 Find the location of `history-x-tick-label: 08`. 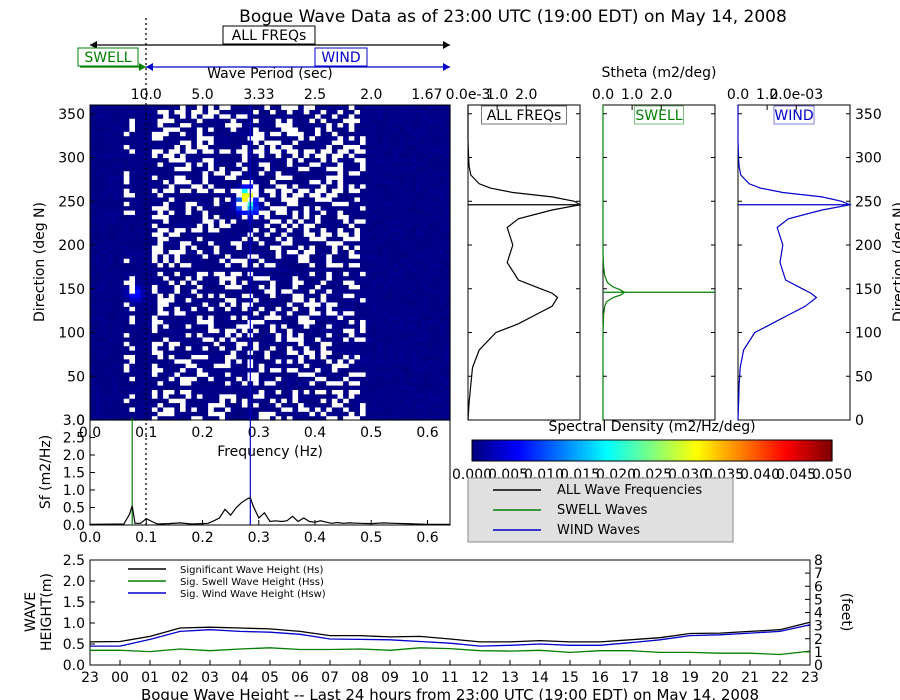

history-x-tick-label: 08 is located at coordinates (360, 678).